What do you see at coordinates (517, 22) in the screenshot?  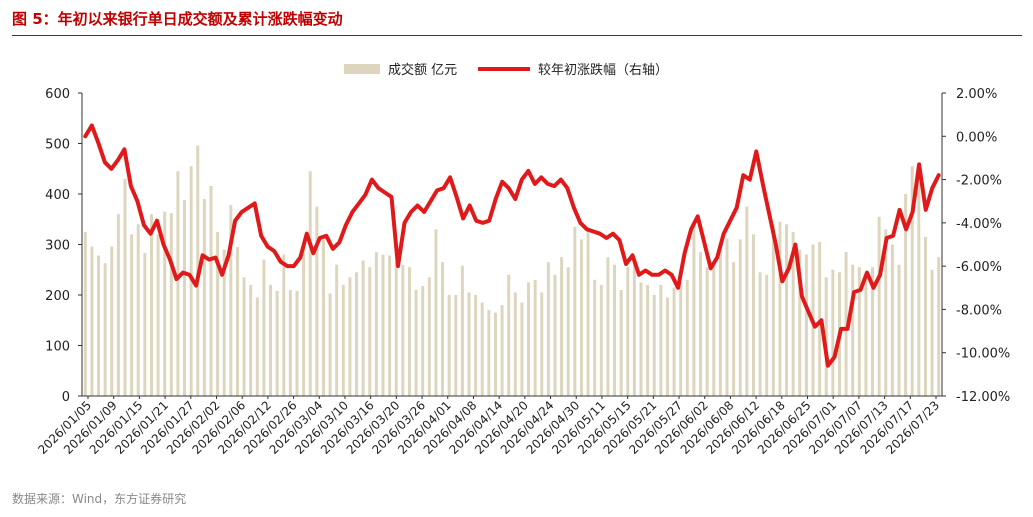 I see `figure-title: 图 5：年初以来银行单日成交额及累计涨跌幅变动` at bounding box center [517, 22].